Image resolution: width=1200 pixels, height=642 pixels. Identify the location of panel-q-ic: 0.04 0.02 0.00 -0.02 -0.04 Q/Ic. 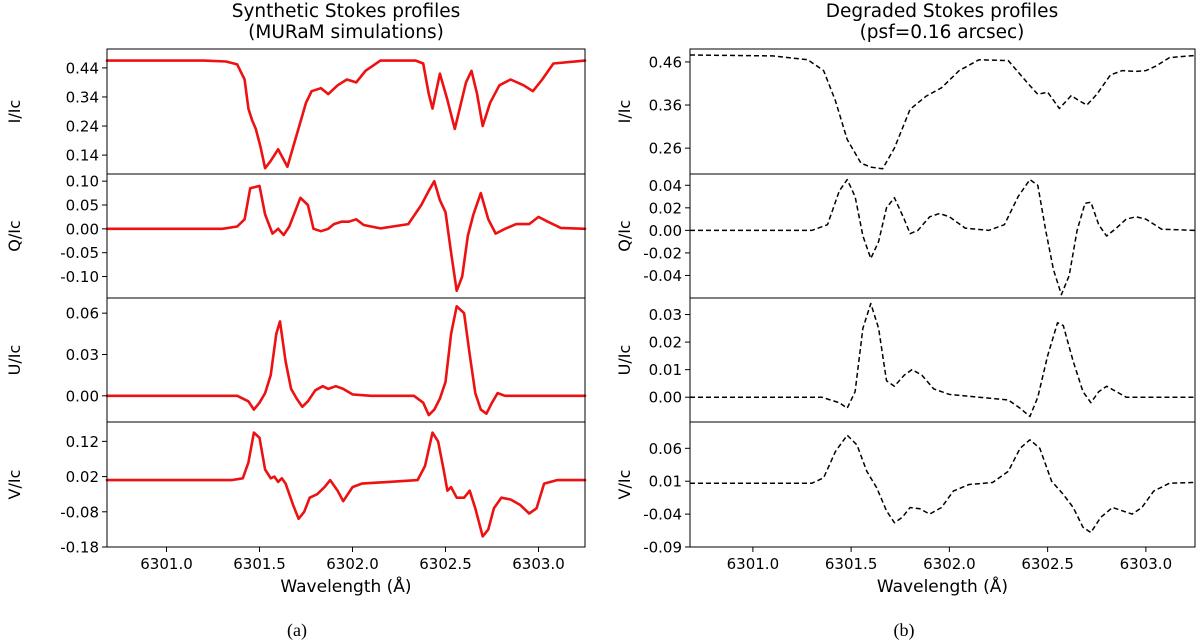
(905, 236).